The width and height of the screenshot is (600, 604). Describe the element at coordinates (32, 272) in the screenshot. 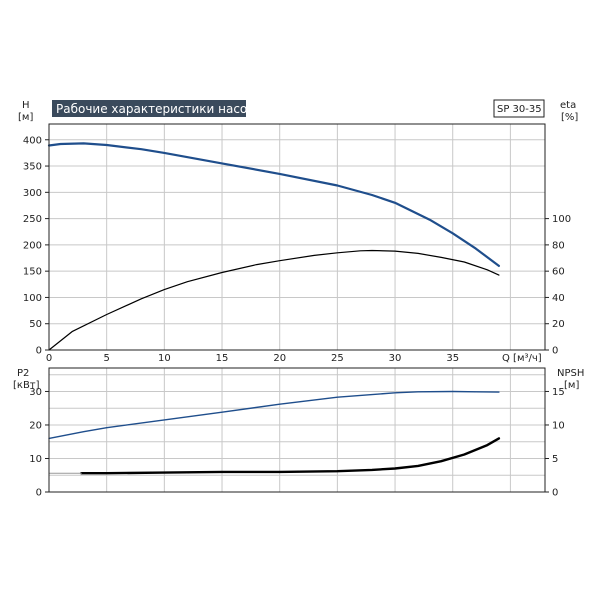

I see `y-left-tick-label: 150` at that location.